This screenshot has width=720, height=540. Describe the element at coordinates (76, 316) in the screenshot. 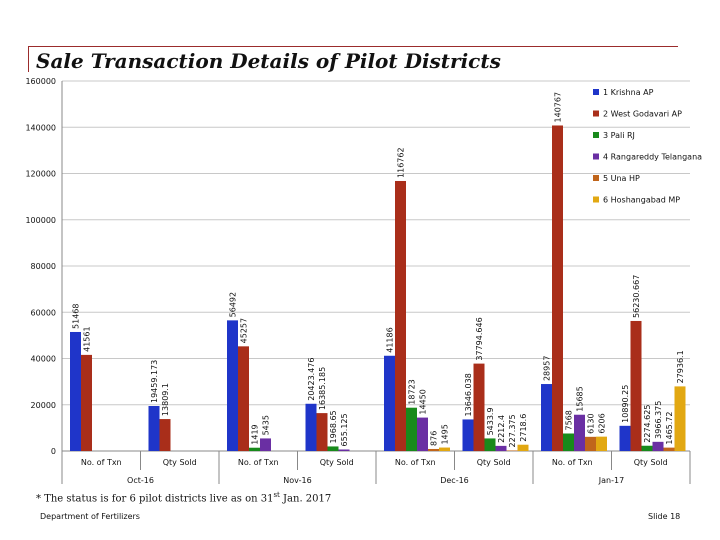

I see `data-label: 51468` at that location.